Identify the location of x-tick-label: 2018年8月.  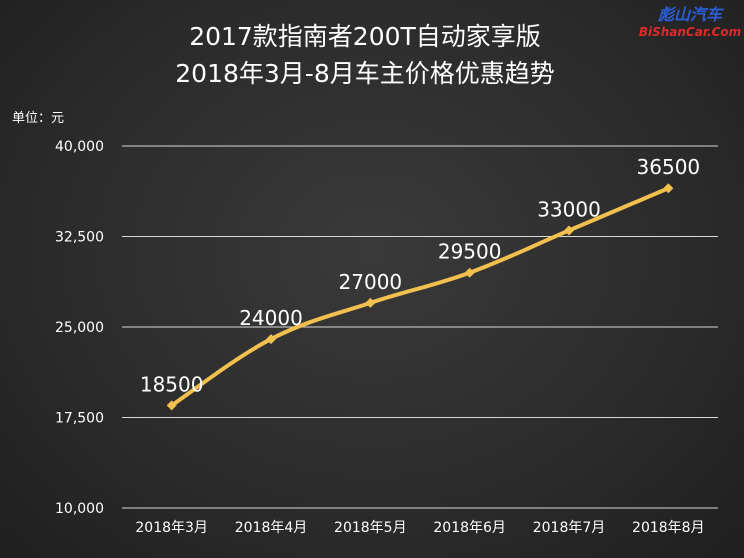
(668, 528).